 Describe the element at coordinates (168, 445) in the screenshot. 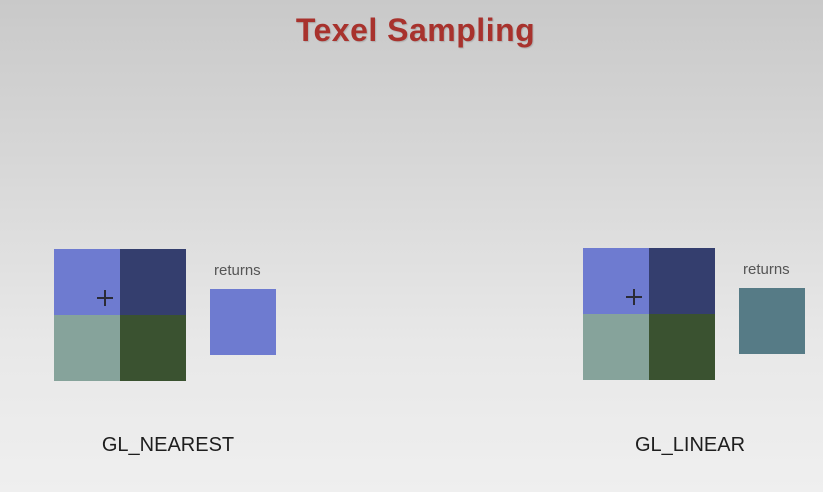

I see `mode-label-nearest: GL_NEAREST` at that location.